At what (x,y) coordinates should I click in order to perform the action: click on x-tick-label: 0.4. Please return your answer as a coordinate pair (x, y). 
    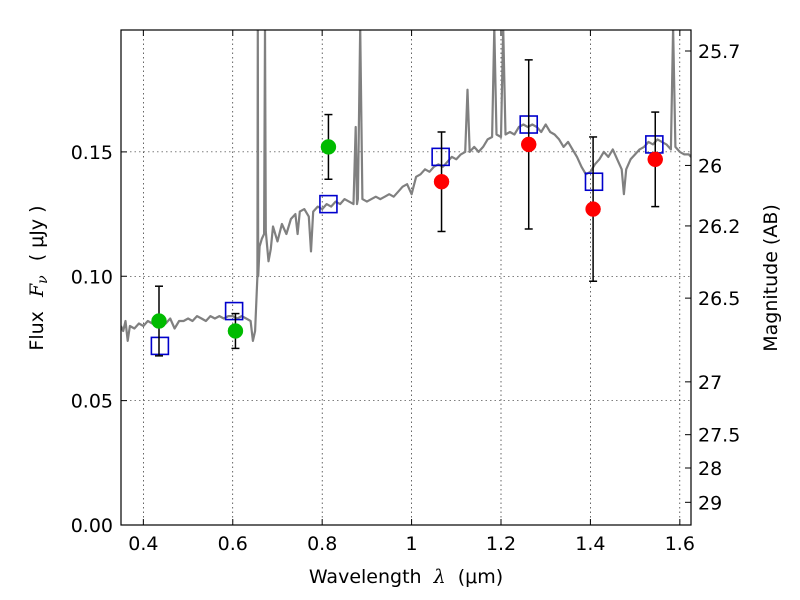
    Looking at the image, I should click on (143, 544).